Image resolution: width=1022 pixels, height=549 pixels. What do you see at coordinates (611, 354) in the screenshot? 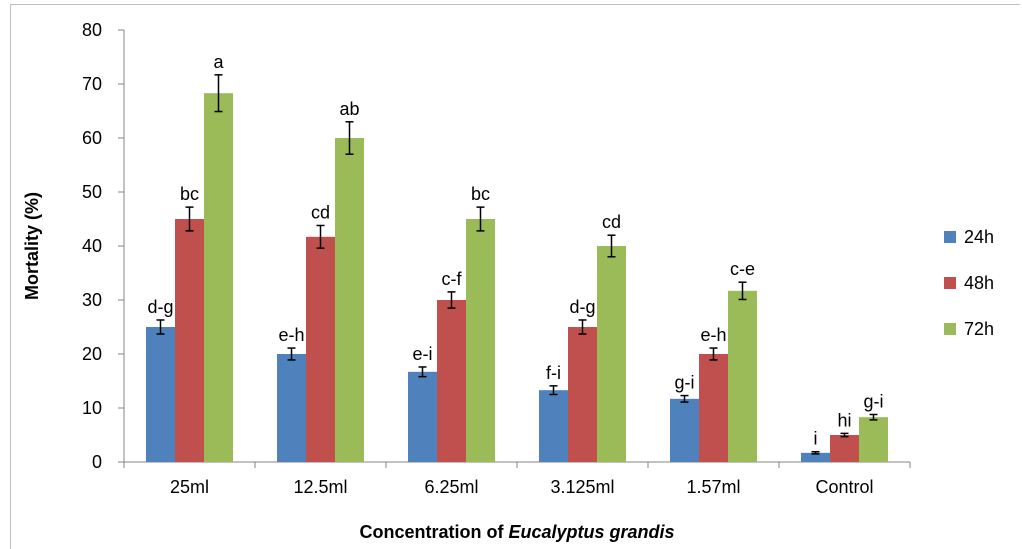
I see `bar-72h-3.125ml` at bounding box center [611, 354].